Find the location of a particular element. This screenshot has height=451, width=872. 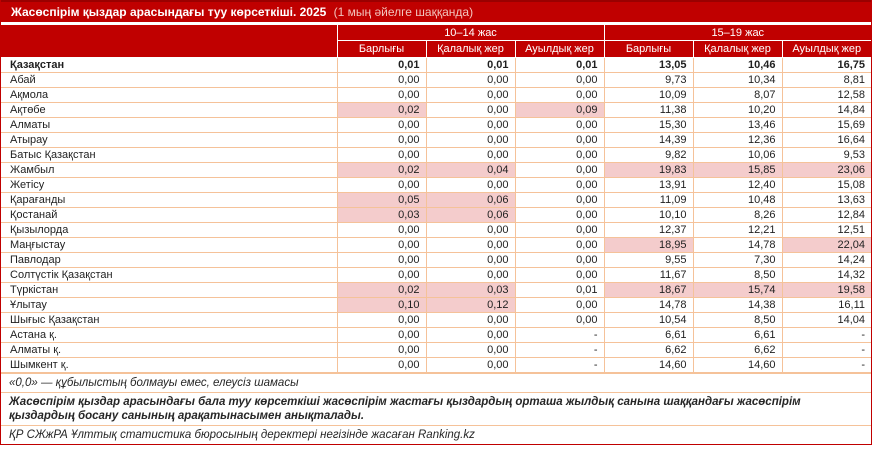

table-row: Маңғыстау 0,00 0,00 0,00 18,95 14,78 22,04 is located at coordinates (436, 245).